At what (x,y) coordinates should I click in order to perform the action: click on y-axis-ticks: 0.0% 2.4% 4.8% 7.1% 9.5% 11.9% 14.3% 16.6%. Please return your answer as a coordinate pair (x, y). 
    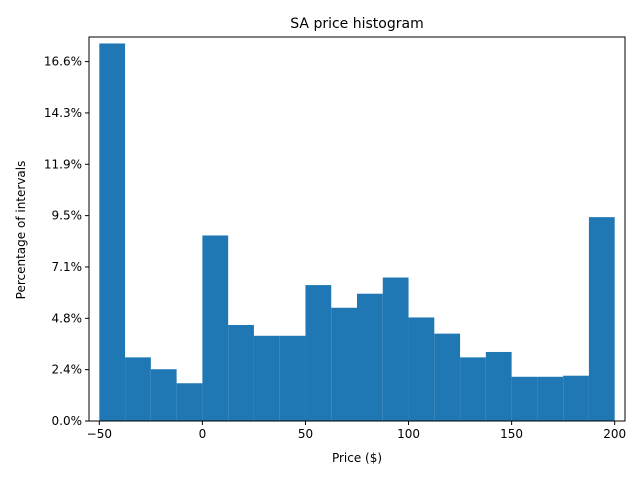
    Looking at the image, I should click on (66, 241).